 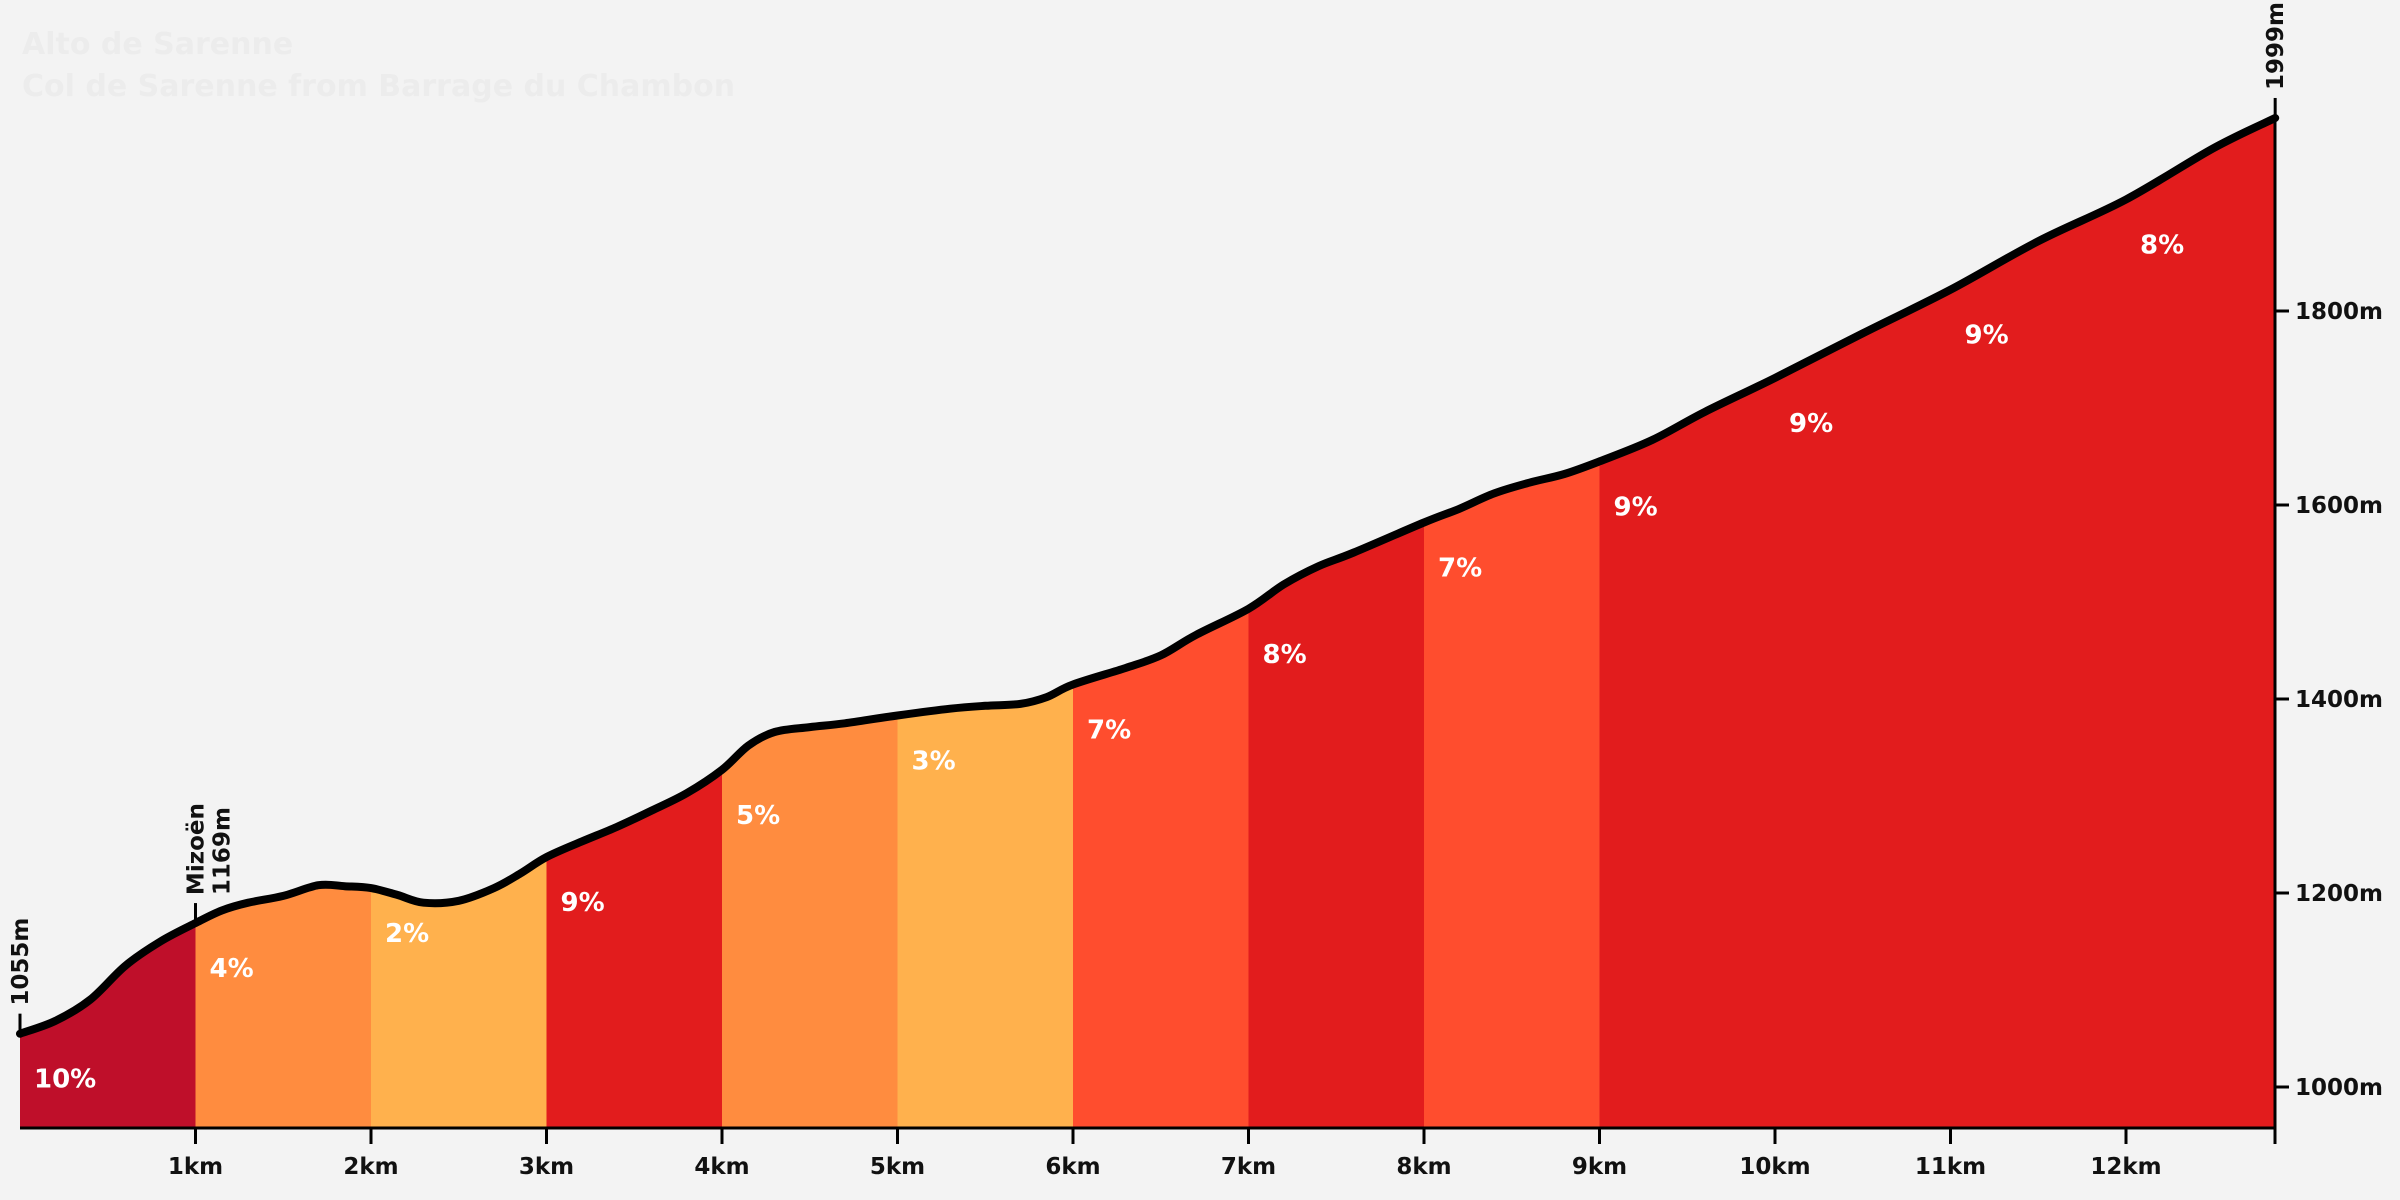 What do you see at coordinates (758, 816) in the screenshot?
I see `gradient-label: 5%` at bounding box center [758, 816].